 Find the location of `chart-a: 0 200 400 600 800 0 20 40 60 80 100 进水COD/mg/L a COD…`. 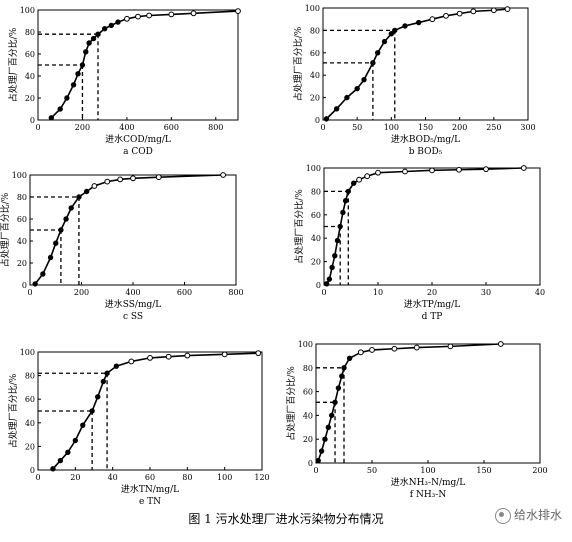

chart-a: 0 200 400 600 800 0 20 40 60 80 100 进水COD/mg/L a COD… is located at coordinates (124, 81).